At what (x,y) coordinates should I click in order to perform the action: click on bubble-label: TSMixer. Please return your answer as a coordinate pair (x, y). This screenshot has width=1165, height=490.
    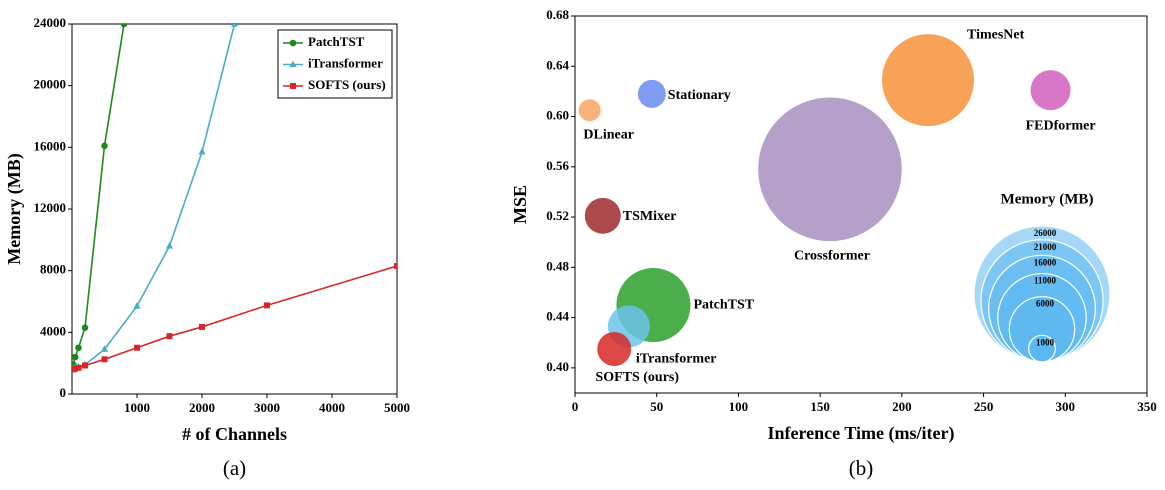
    Looking at the image, I should click on (650, 216).